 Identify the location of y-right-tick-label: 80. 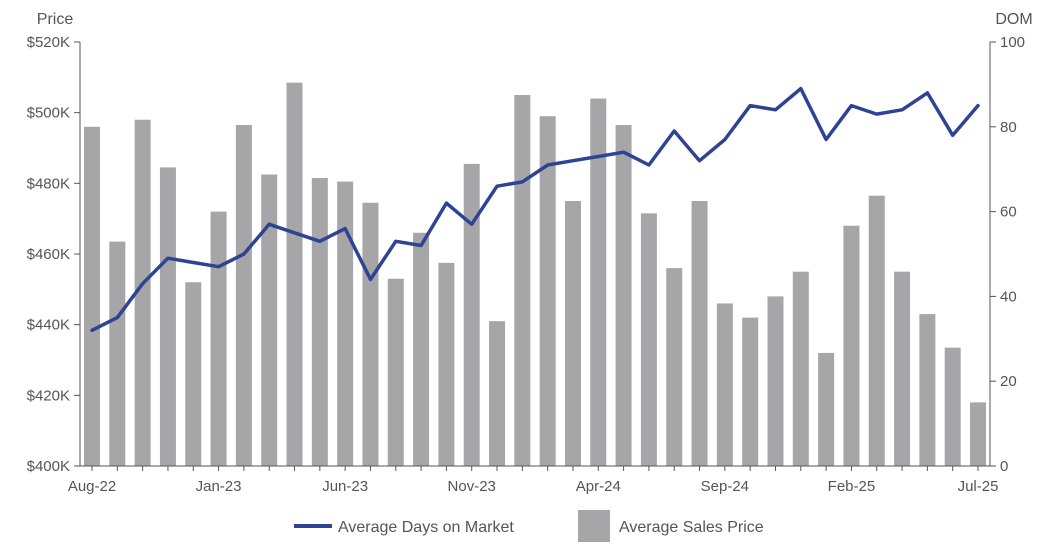
(1008, 127).